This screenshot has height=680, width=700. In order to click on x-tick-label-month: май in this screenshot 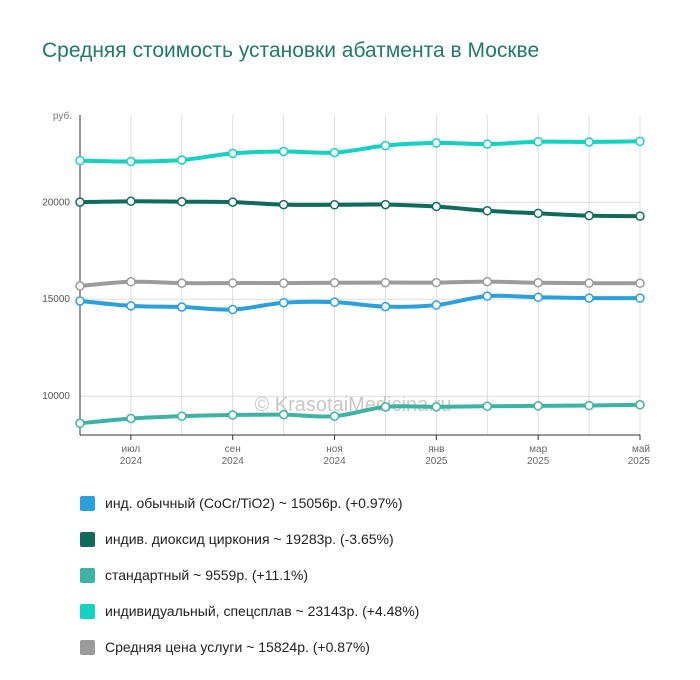, I will do `click(641, 449)`.